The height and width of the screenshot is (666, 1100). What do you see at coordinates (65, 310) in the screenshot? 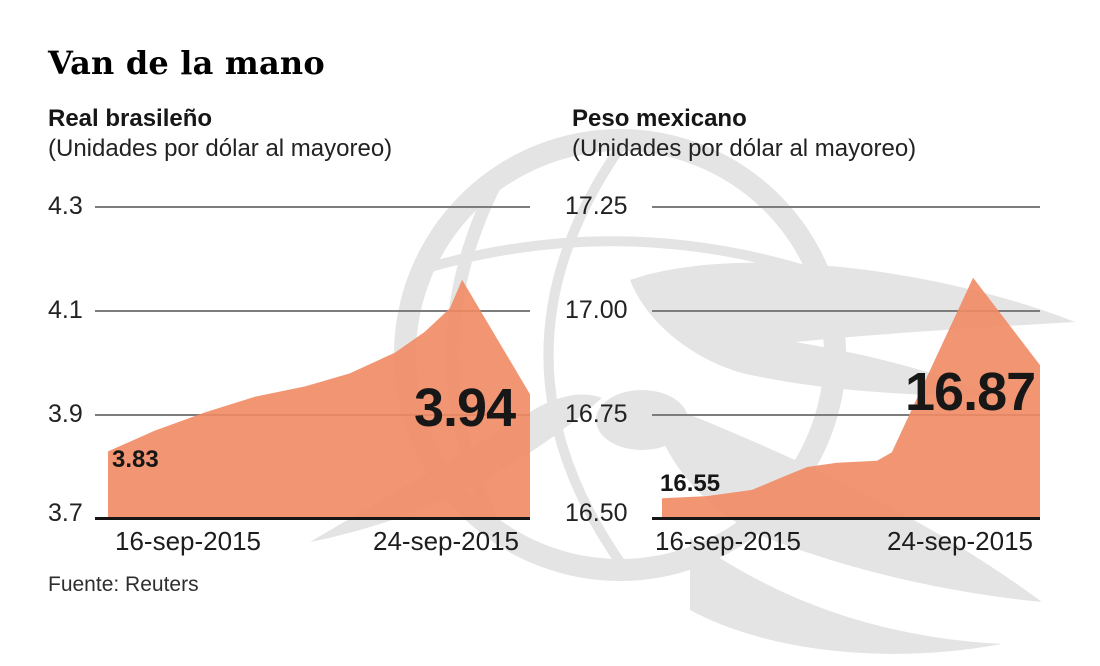
I see `y-tick: 4.1` at bounding box center [65, 310].